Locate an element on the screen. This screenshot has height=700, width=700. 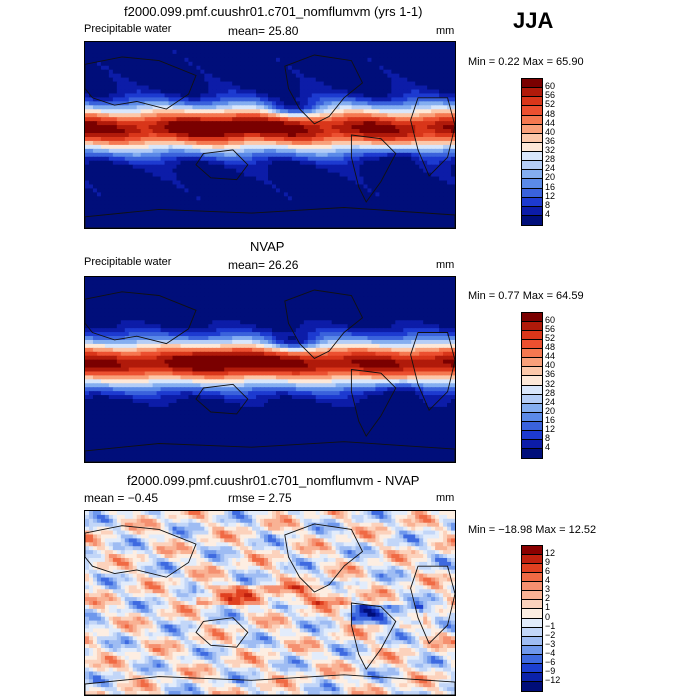
mean-label: mean= 26.26 is located at coordinates (263, 265).